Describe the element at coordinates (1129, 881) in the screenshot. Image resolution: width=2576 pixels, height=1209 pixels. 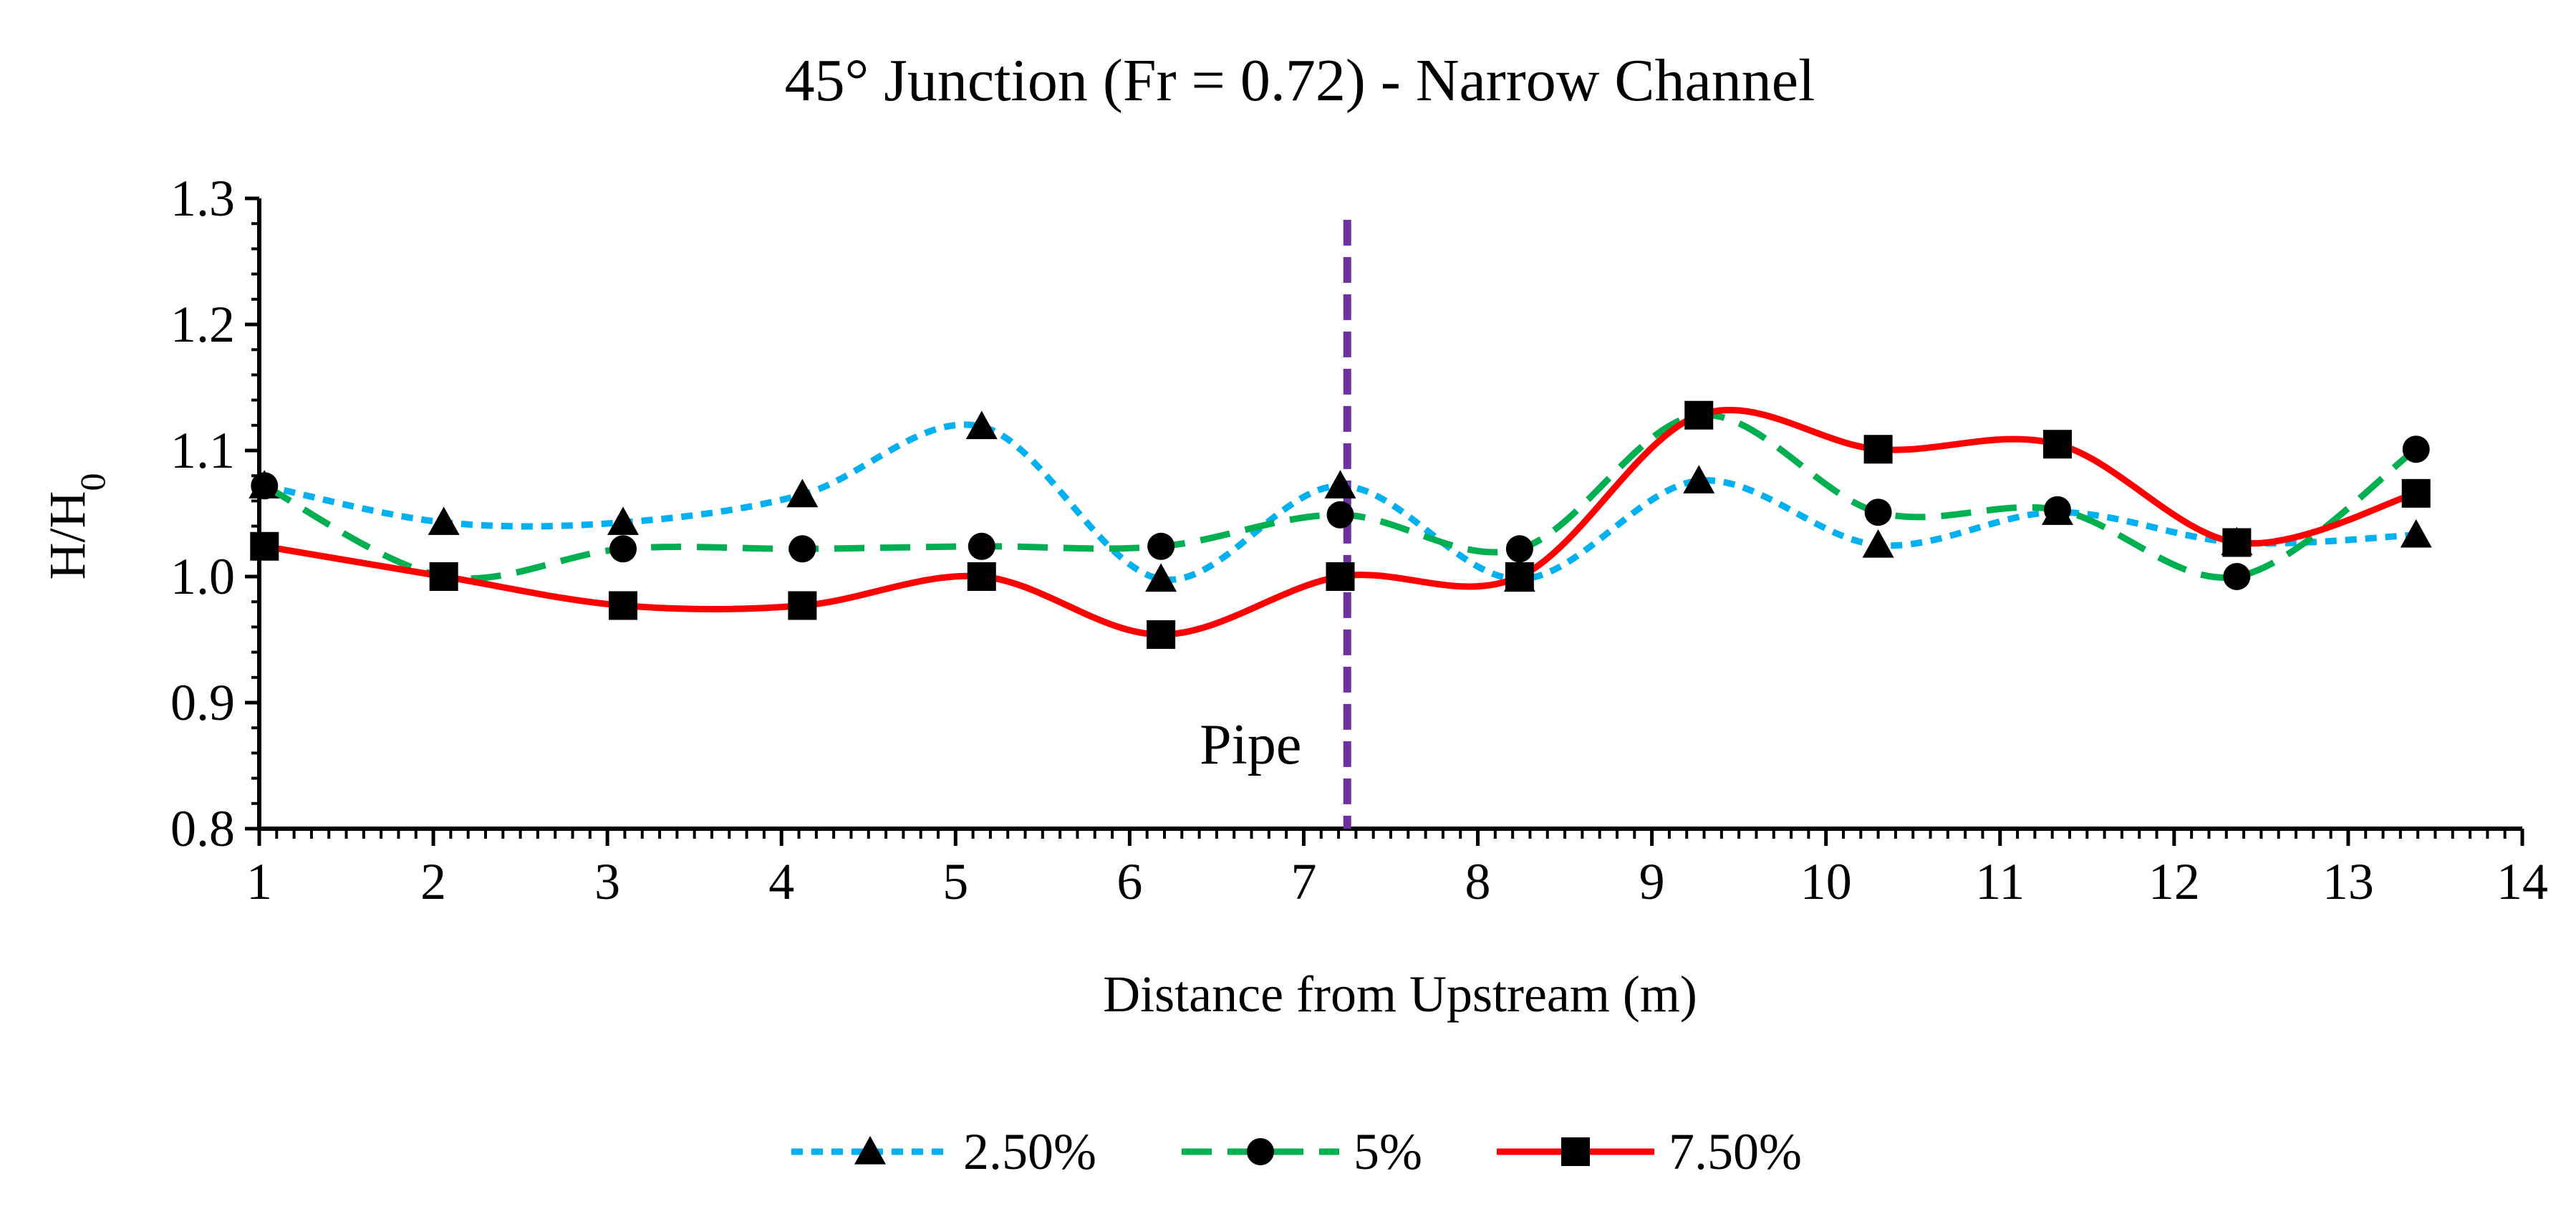
I see `x-tick-label: 6` at that location.